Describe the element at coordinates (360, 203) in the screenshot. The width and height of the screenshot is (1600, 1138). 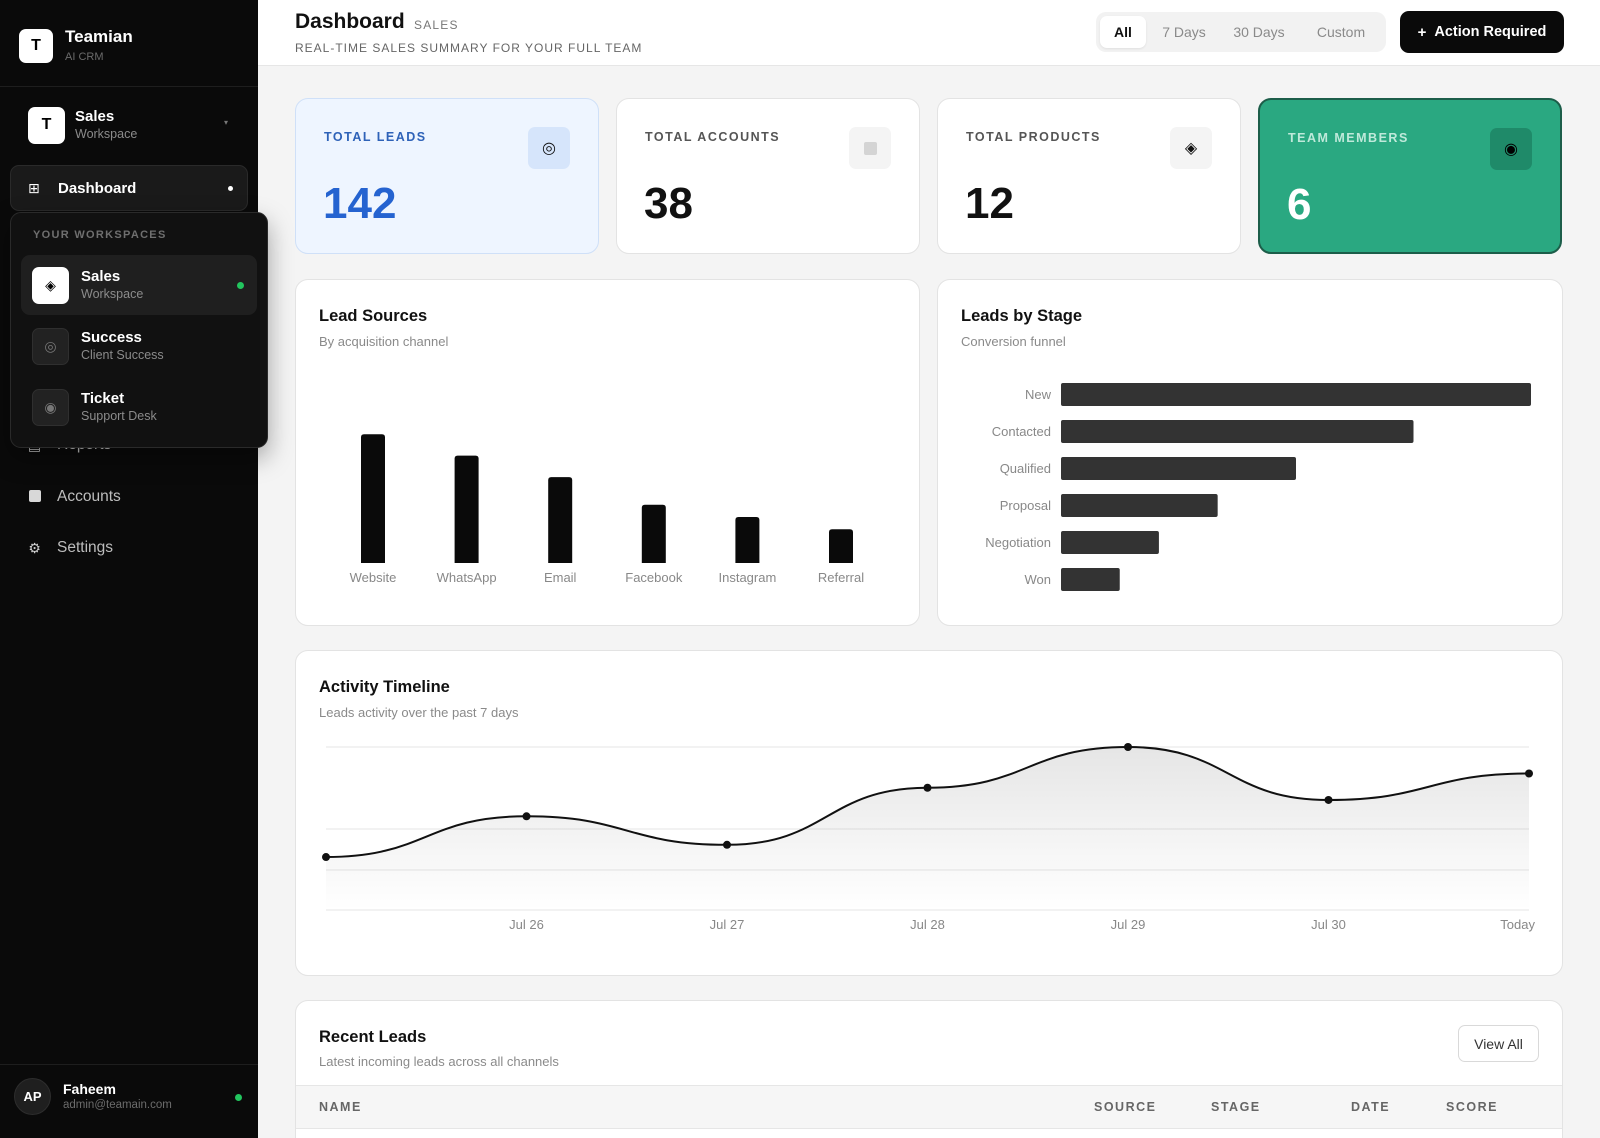
I see `stat-value: 142` at that location.